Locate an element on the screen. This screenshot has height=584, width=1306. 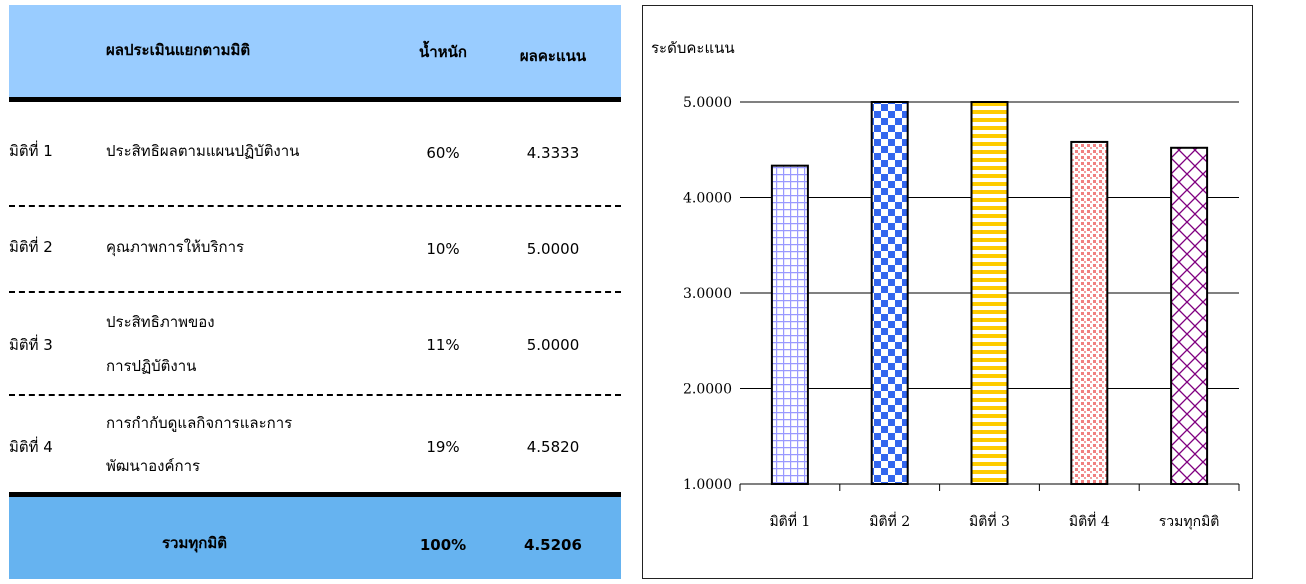
total-label: รวมทุกมิติ is located at coordinates (194, 543).